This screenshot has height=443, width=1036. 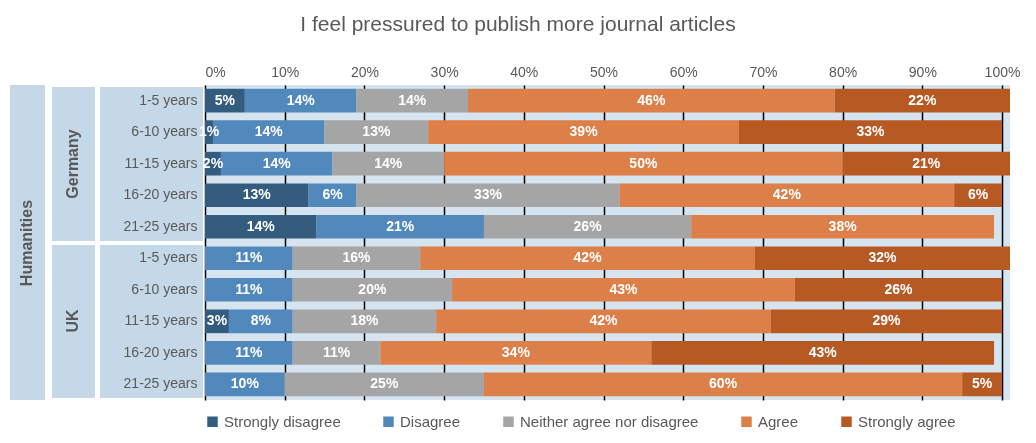 What do you see at coordinates (604, 71) in the screenshot?
I see `x-tick-label: 50%` at bounding box center [604, 71].